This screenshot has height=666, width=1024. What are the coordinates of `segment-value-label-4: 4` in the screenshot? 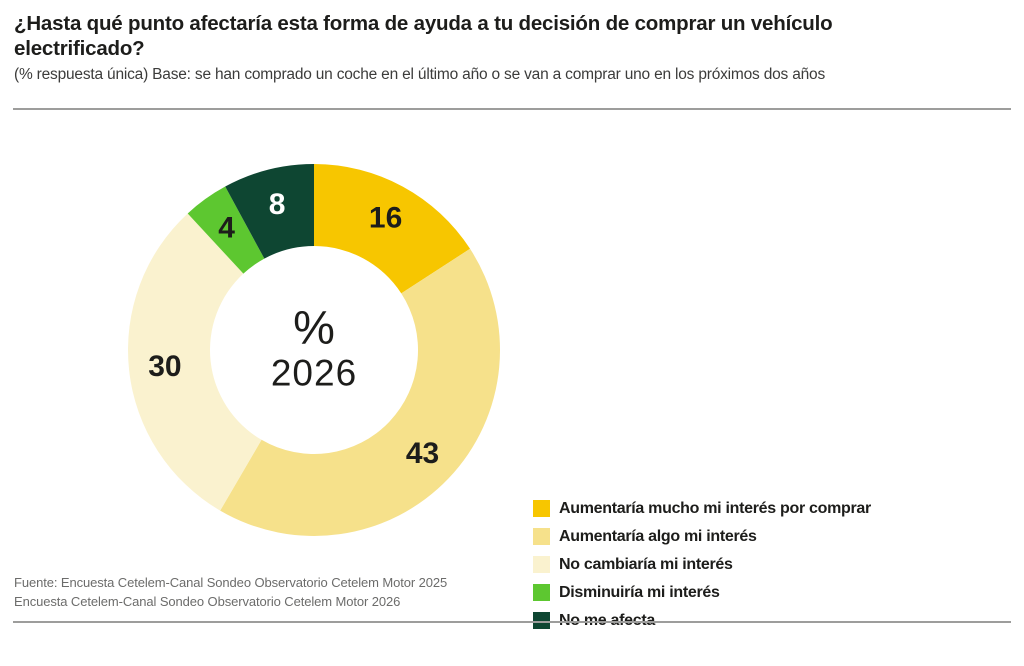 It's located at (226, 228).